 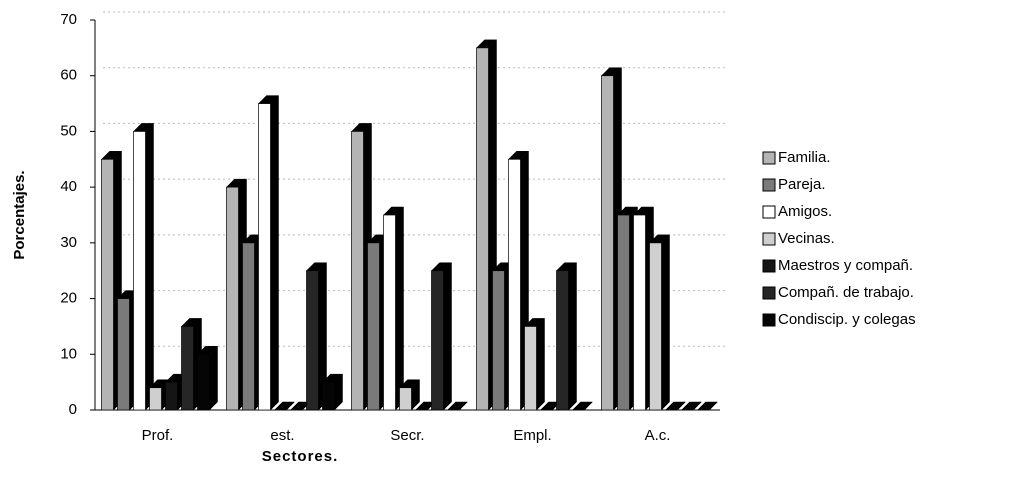 I want to click on y-tick-label: 10, so click(x=68, y=353).